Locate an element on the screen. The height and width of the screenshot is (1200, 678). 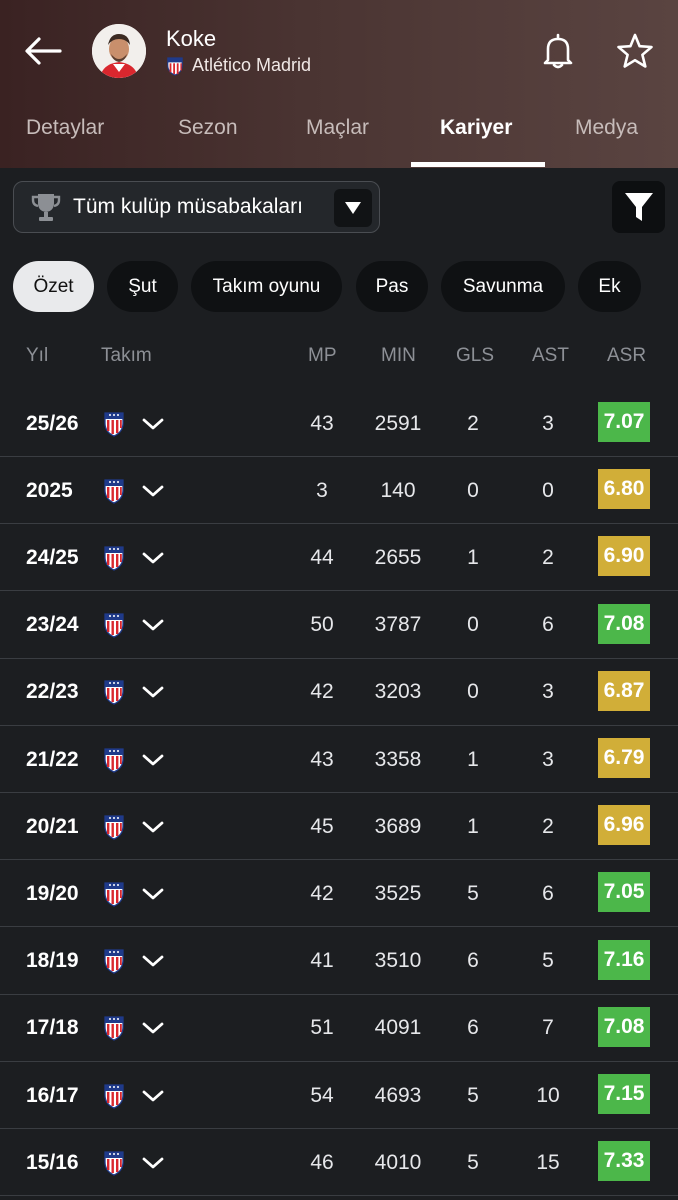
matches-played: 51 is located at coordinates (322, 1028).